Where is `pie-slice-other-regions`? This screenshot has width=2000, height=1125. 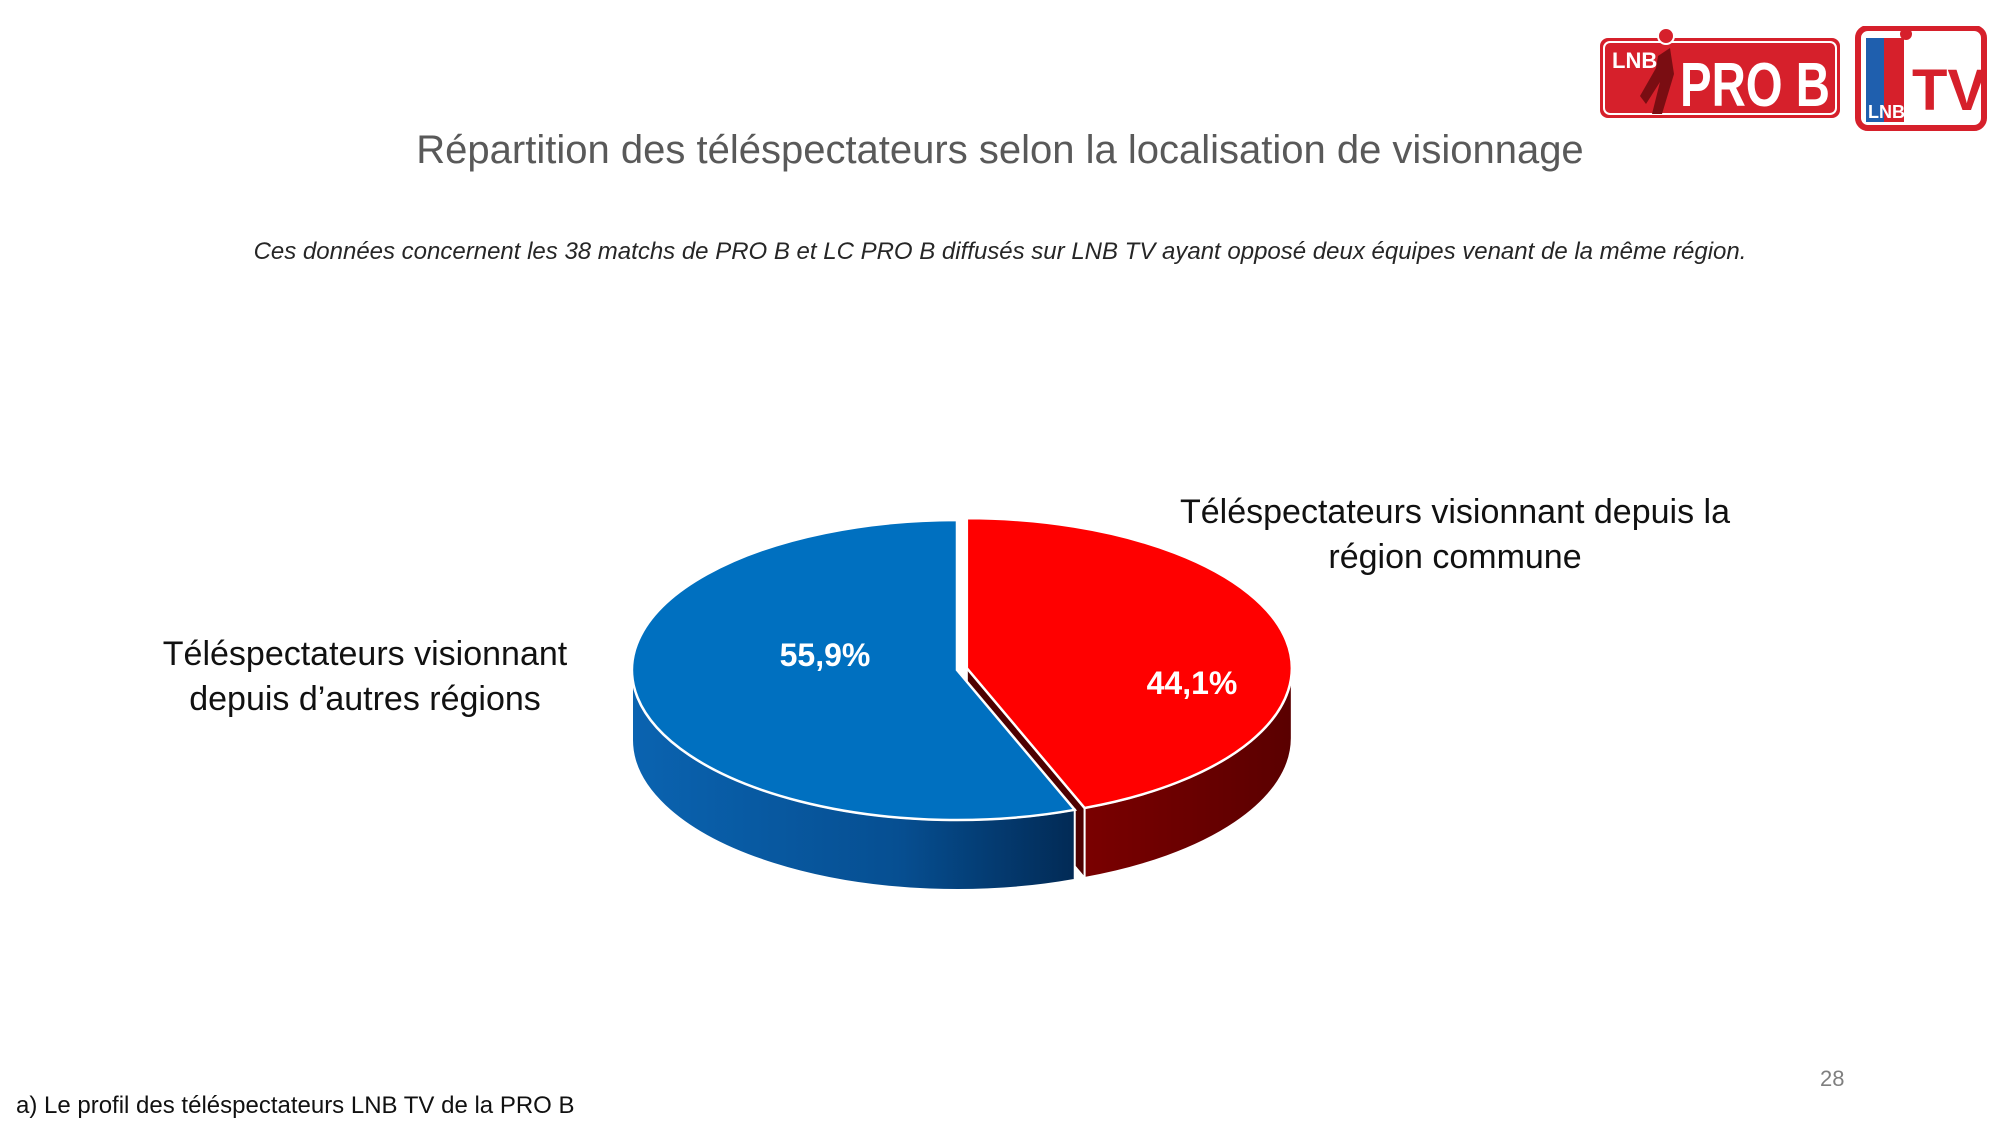 pie-slice-other-regions is located at coordinates (854, 704).